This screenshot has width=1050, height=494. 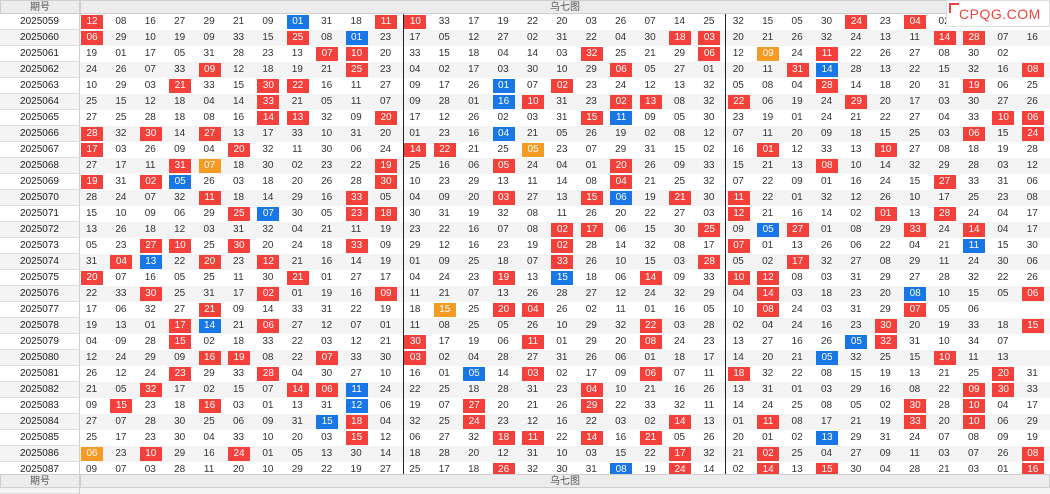 What do you see at coordinates (532, 229) in the screenshot?
I see `number-cell: 08` at bounding box center [532, 229].